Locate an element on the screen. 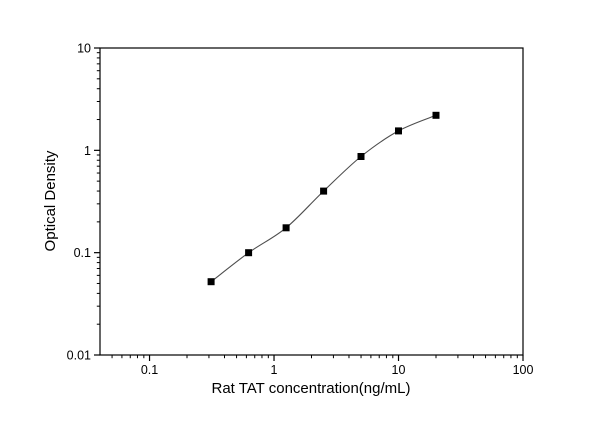 This screenshot has height=429, width=608. x-tick-label: 1 is located at coordinates (274, 370).